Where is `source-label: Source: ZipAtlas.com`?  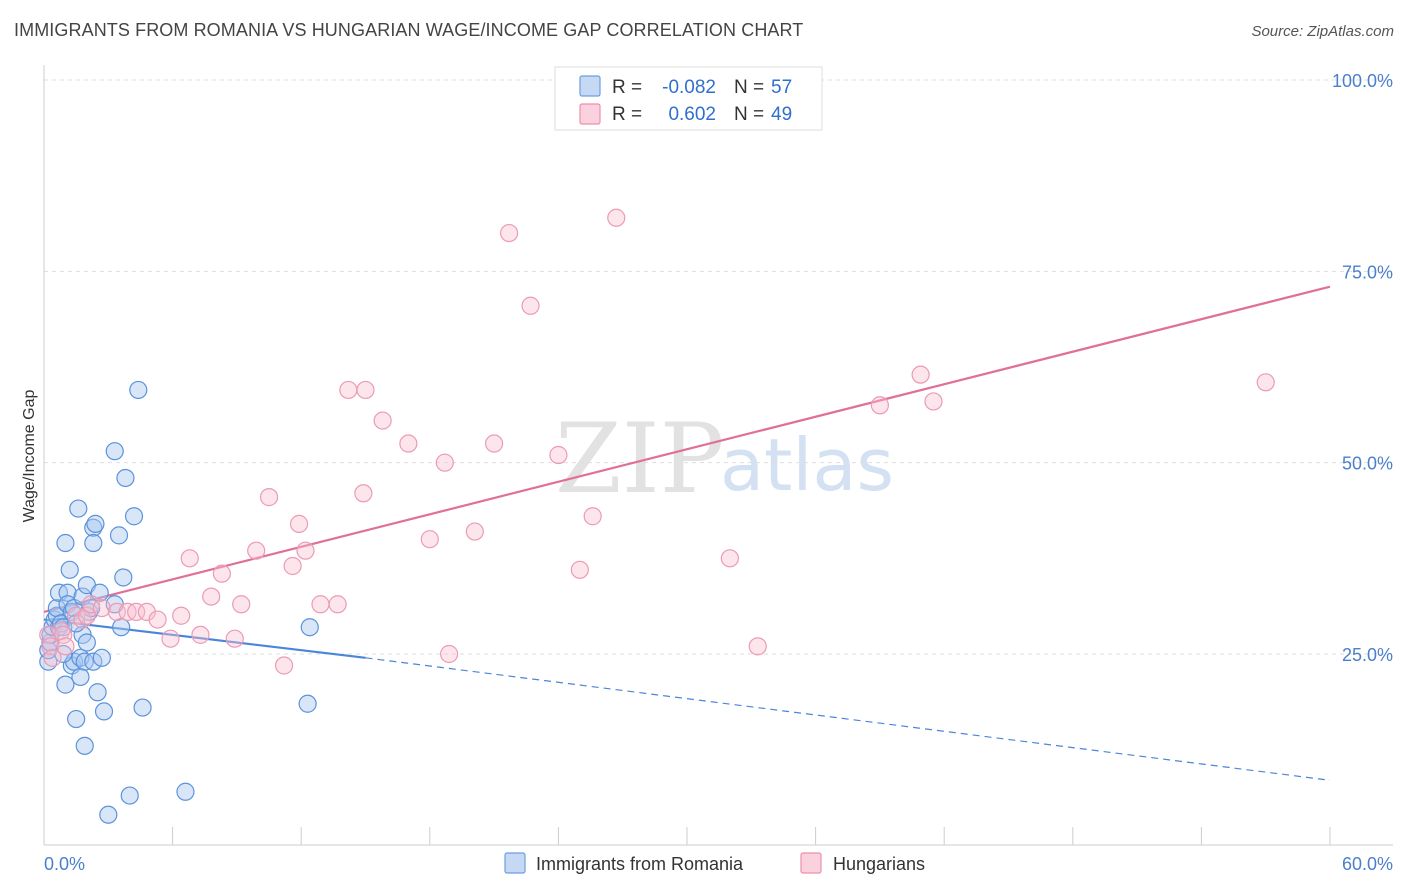 source-label: Source: ZipAtlas.com is located at coordinates (1322, 31).